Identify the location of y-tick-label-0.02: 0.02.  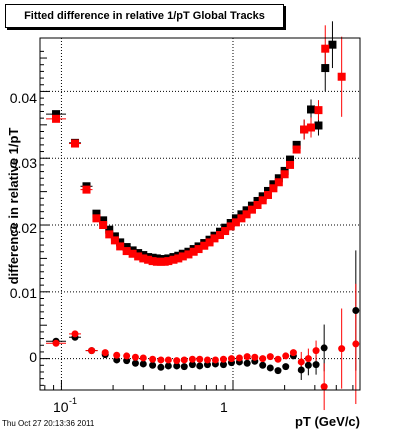
(23, 228).